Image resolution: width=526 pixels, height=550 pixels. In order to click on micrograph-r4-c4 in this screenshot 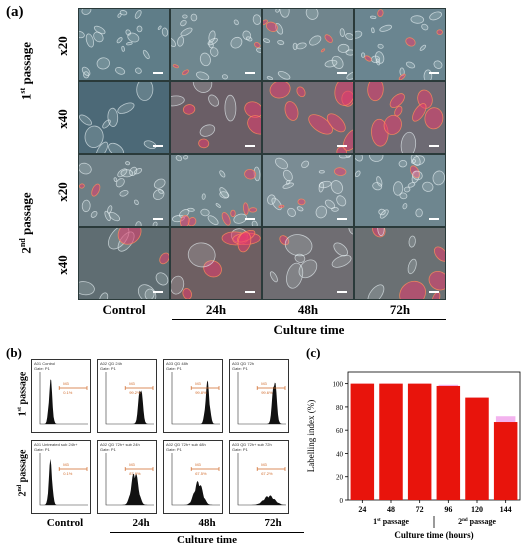, I will do `click(400, 263)`.